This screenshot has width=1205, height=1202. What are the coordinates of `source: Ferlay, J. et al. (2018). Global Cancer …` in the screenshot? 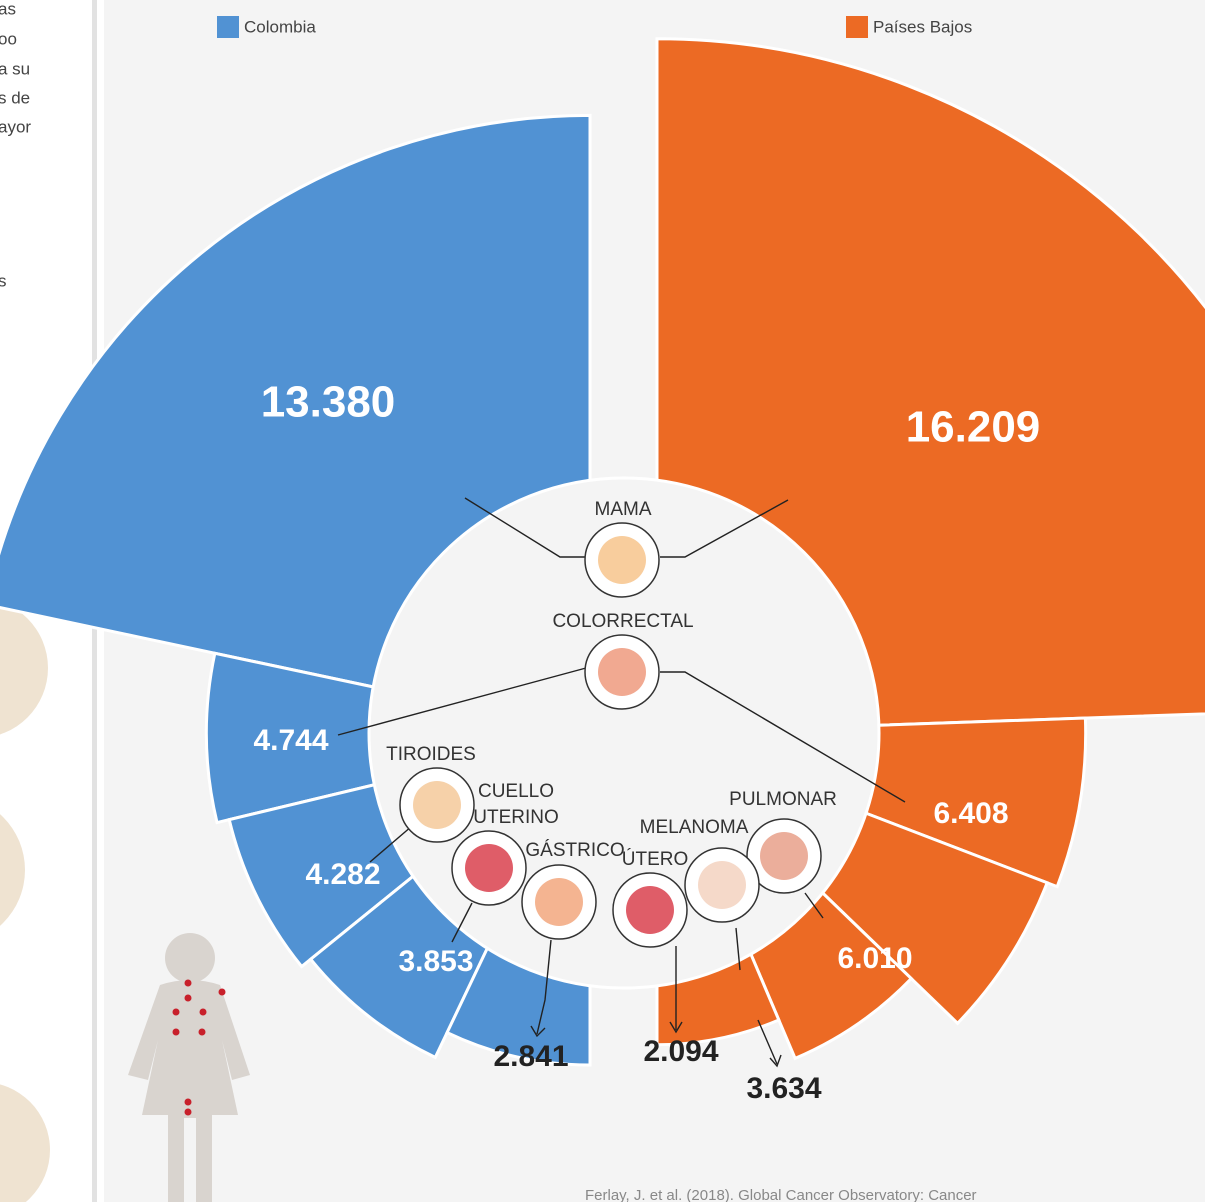 It's located at (781, 1194).